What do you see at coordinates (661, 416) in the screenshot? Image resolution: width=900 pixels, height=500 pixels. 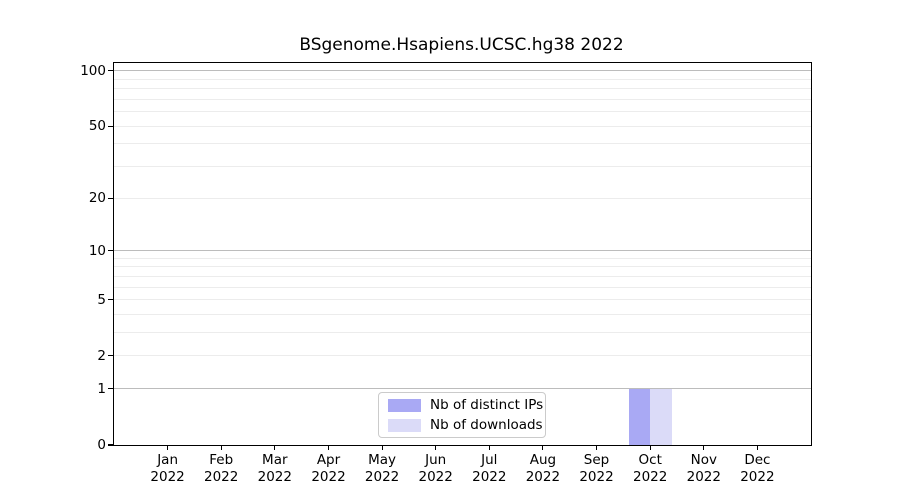 I see `bar-downloads` at bounding box center [661, 416].